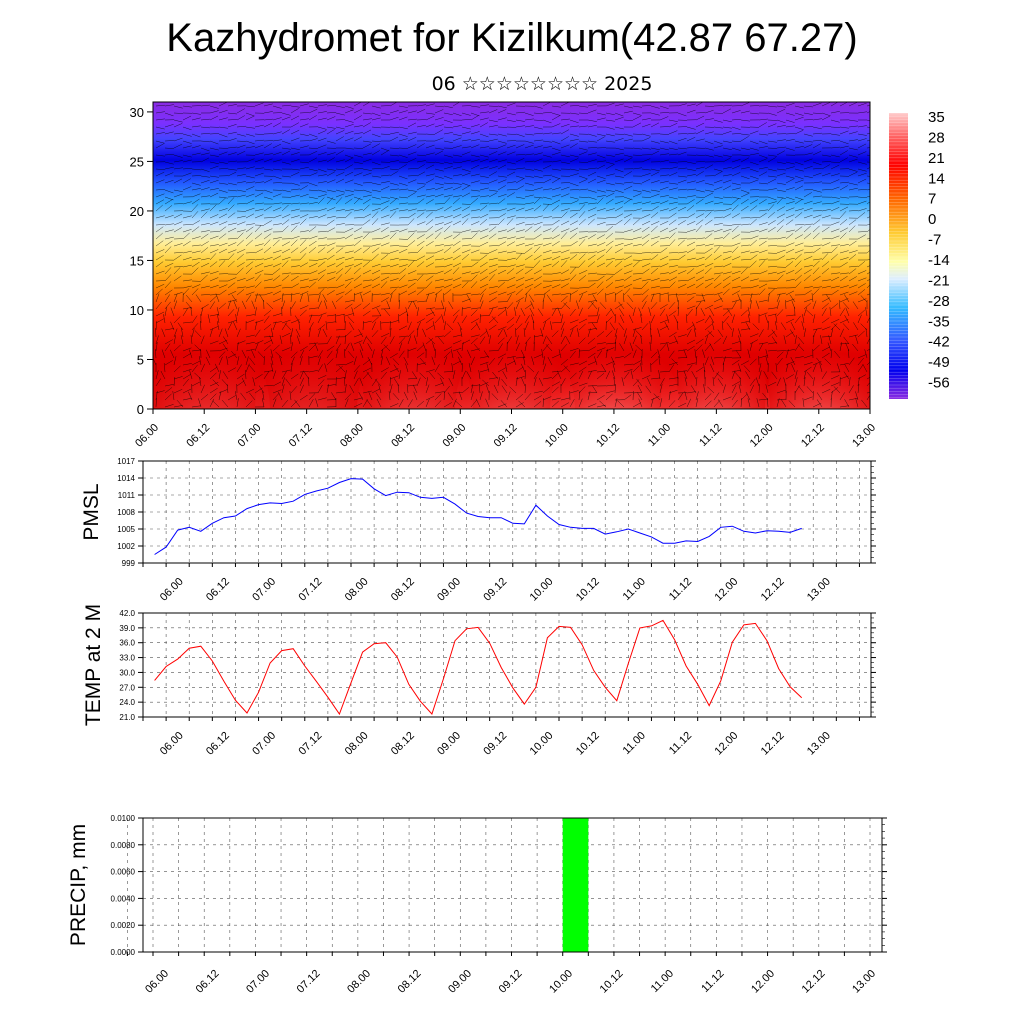 The image size is (1024, 1024). What do you see at coordinates (710, 435) in the screenshot?
I see `cs-xtick-label: 11.12` at bounding box center [710, 435].